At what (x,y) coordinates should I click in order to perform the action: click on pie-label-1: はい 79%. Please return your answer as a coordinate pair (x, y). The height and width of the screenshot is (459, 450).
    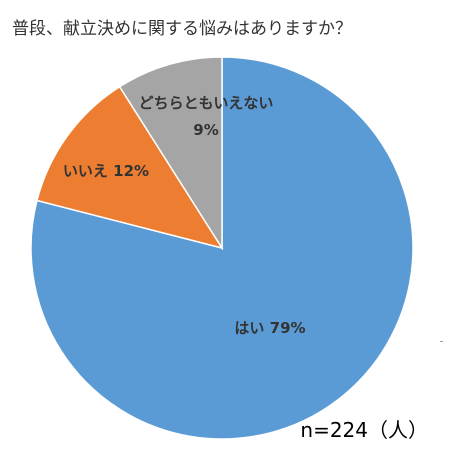
    Looking at the image, I should click on (269, 328).